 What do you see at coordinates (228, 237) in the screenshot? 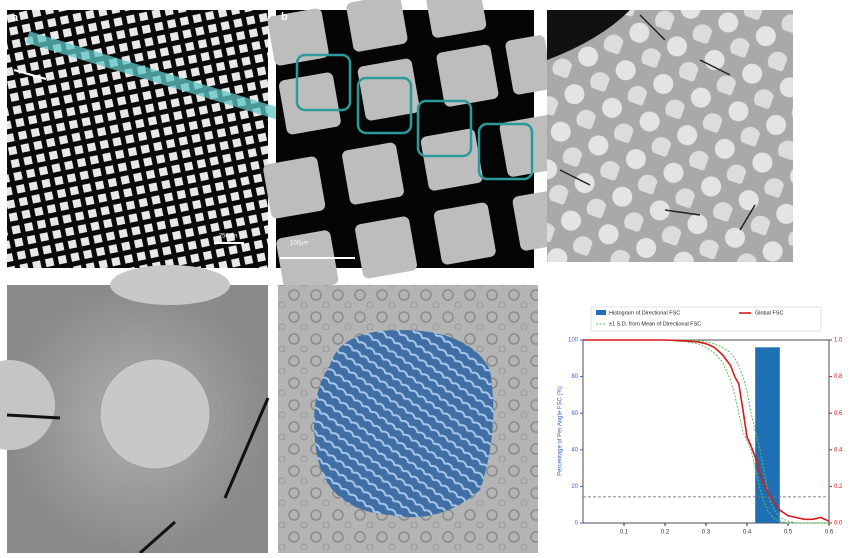
I see `scale-label: 250µm` at bounding box center [228, 237].